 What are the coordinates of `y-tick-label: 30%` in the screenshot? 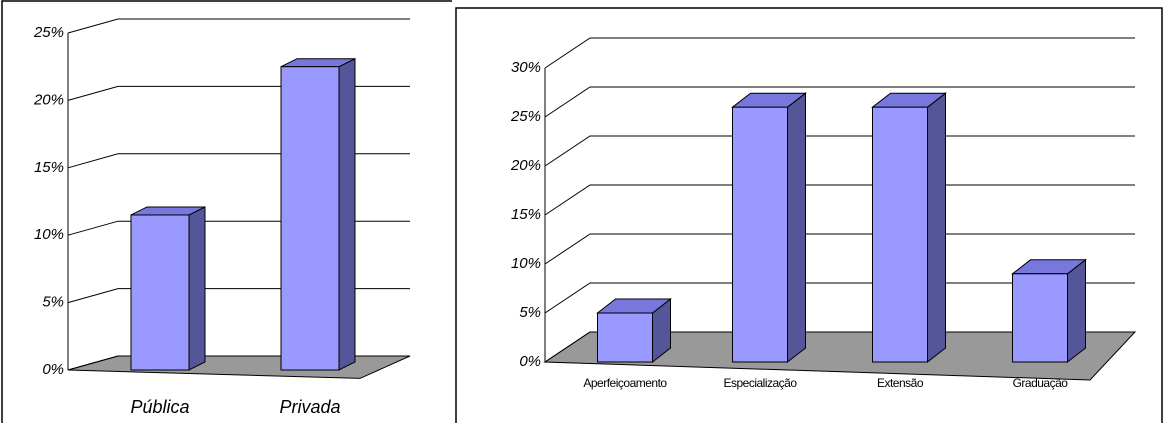 It's located at (526, 67).